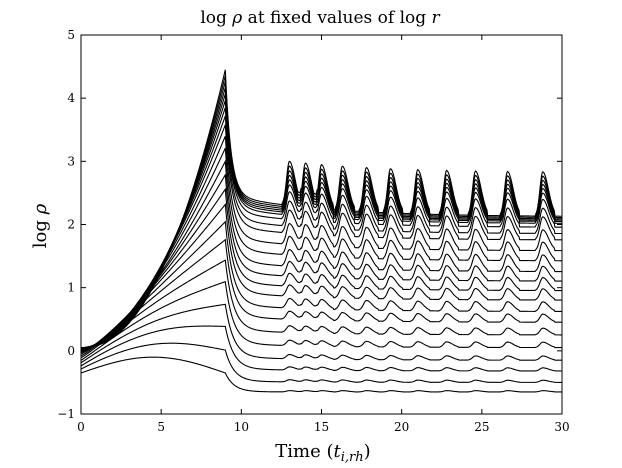 This screenshot has width=622, height=468. Describe the element at coordinates (40, 225) in the screenshot. I see `y-axis-label: log ρ` at that location.